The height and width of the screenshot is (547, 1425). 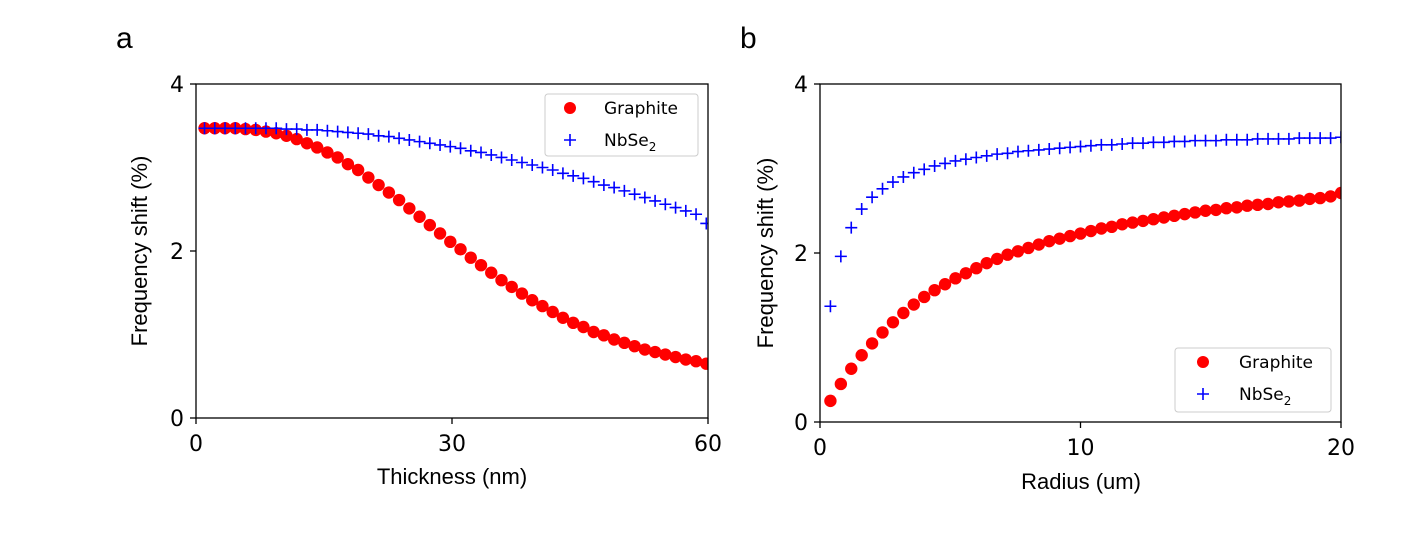 I want to click on legend-box-b, so click(x=1253, y=380).